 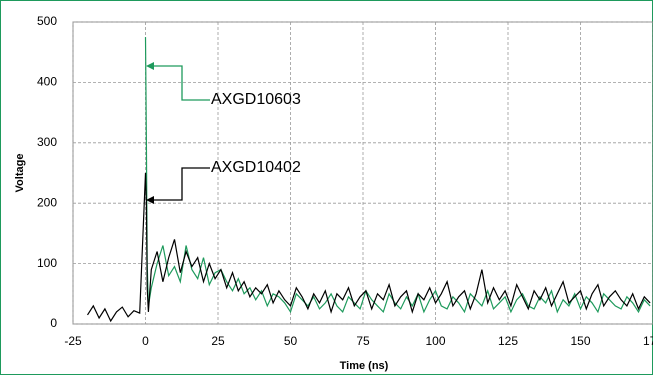 I want to click on x-tick-label: 75, so click(x=363, y=341).